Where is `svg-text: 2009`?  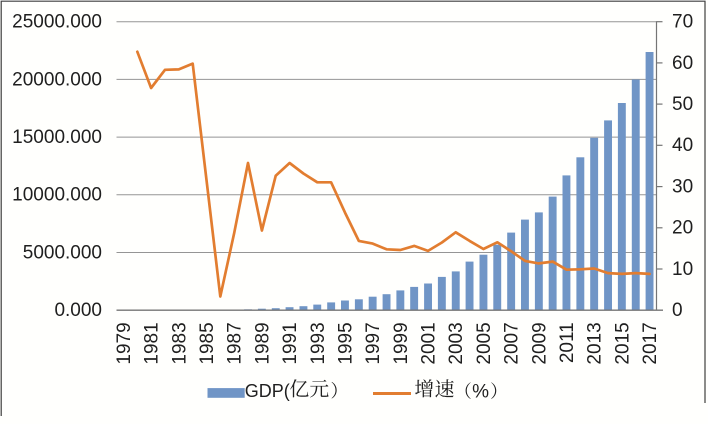 svg-text: 2009 is located at coordinates (539, 343).